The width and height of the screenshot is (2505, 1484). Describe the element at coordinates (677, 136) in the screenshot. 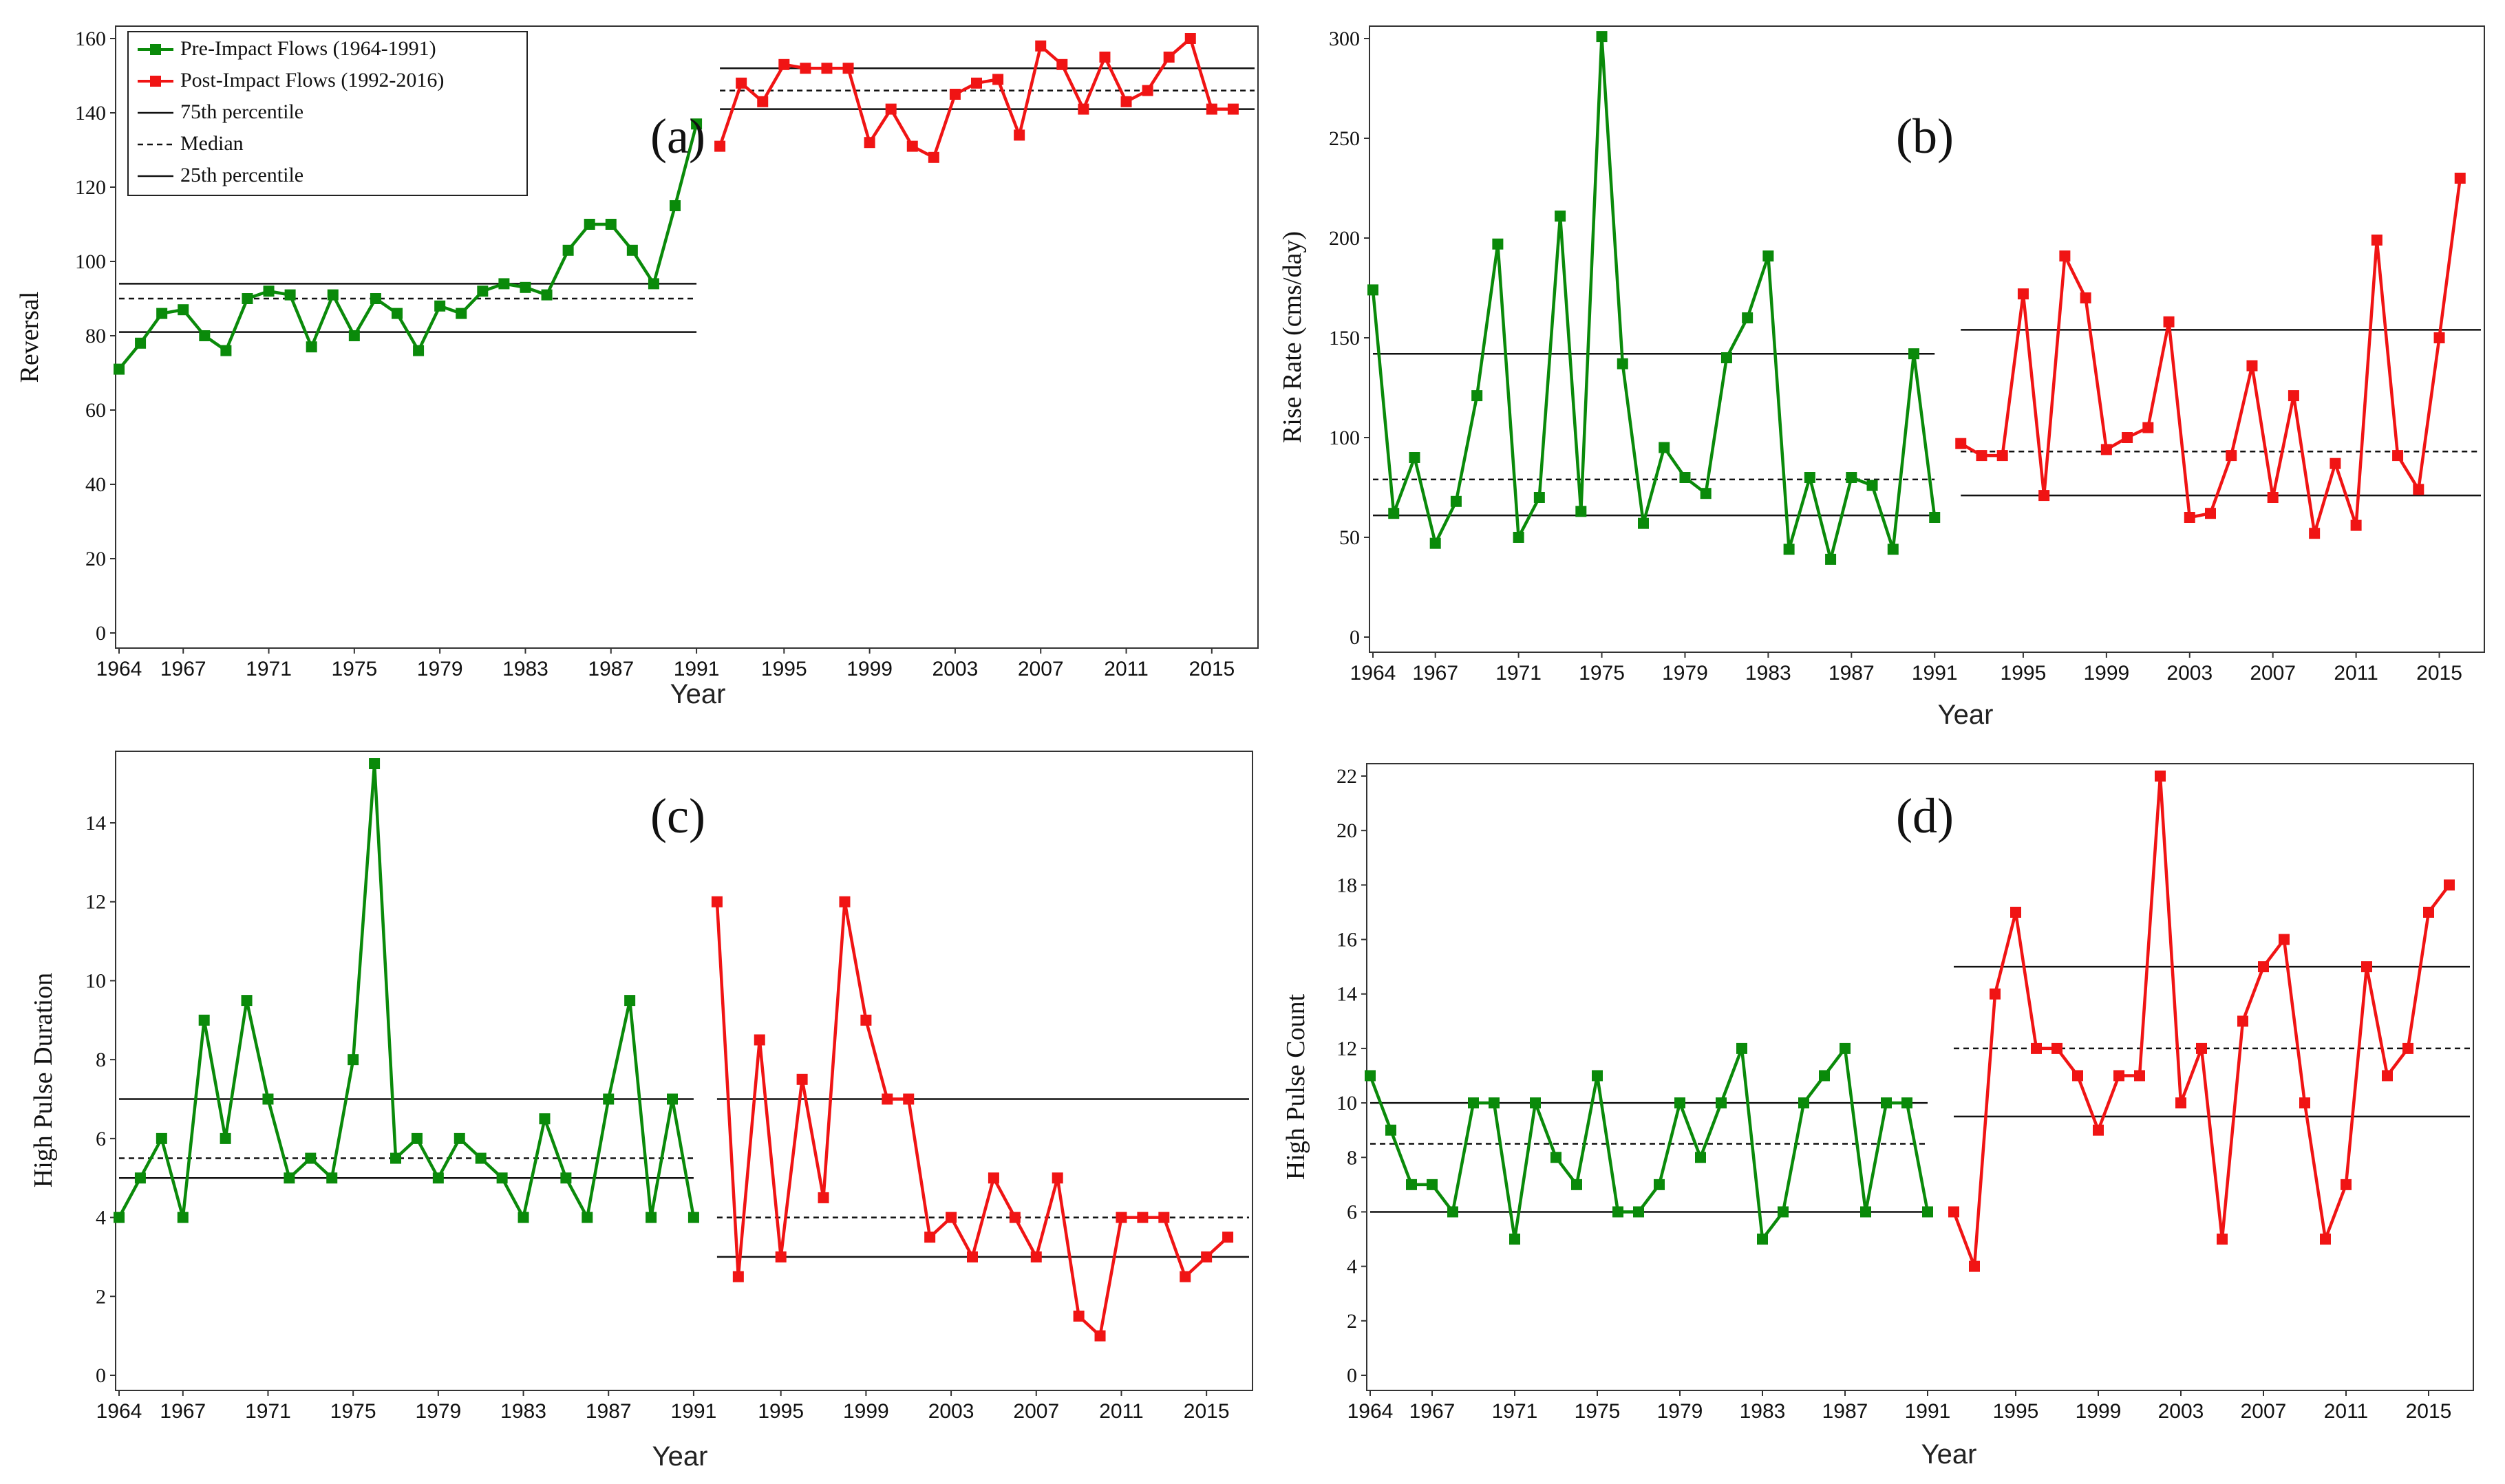

I see `panel-label: (a)` at that location.